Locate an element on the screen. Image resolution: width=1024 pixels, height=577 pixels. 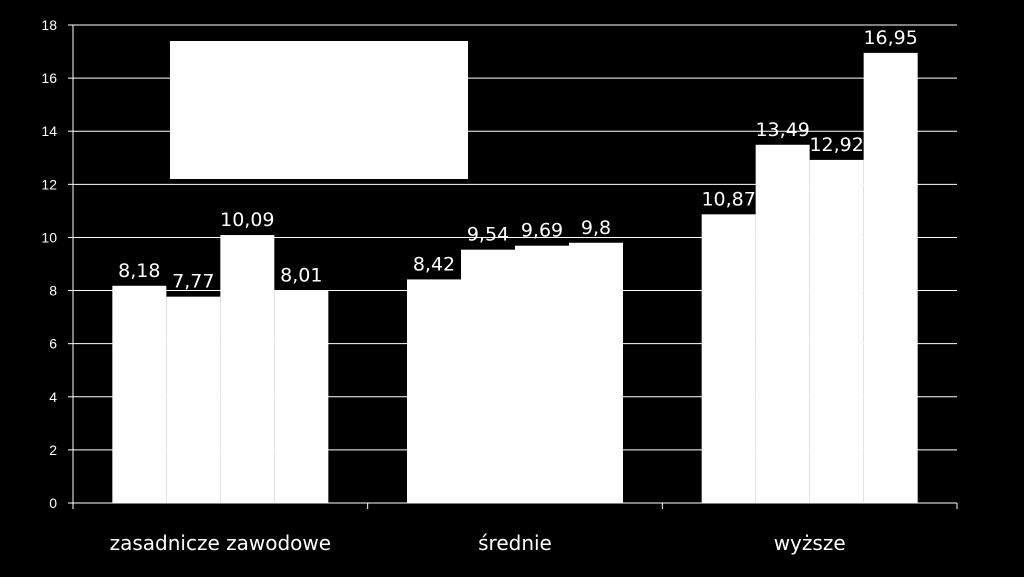
data-label: 7,77 is located at coordinates (193, 282).